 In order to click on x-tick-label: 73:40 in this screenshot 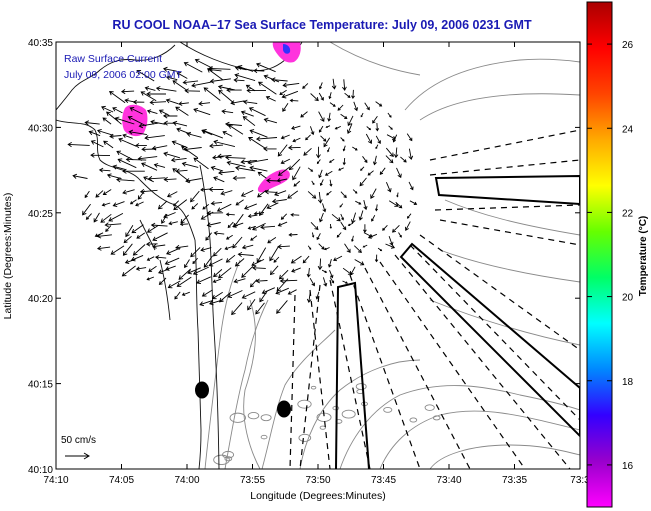, I will do `click(448, 480)`.